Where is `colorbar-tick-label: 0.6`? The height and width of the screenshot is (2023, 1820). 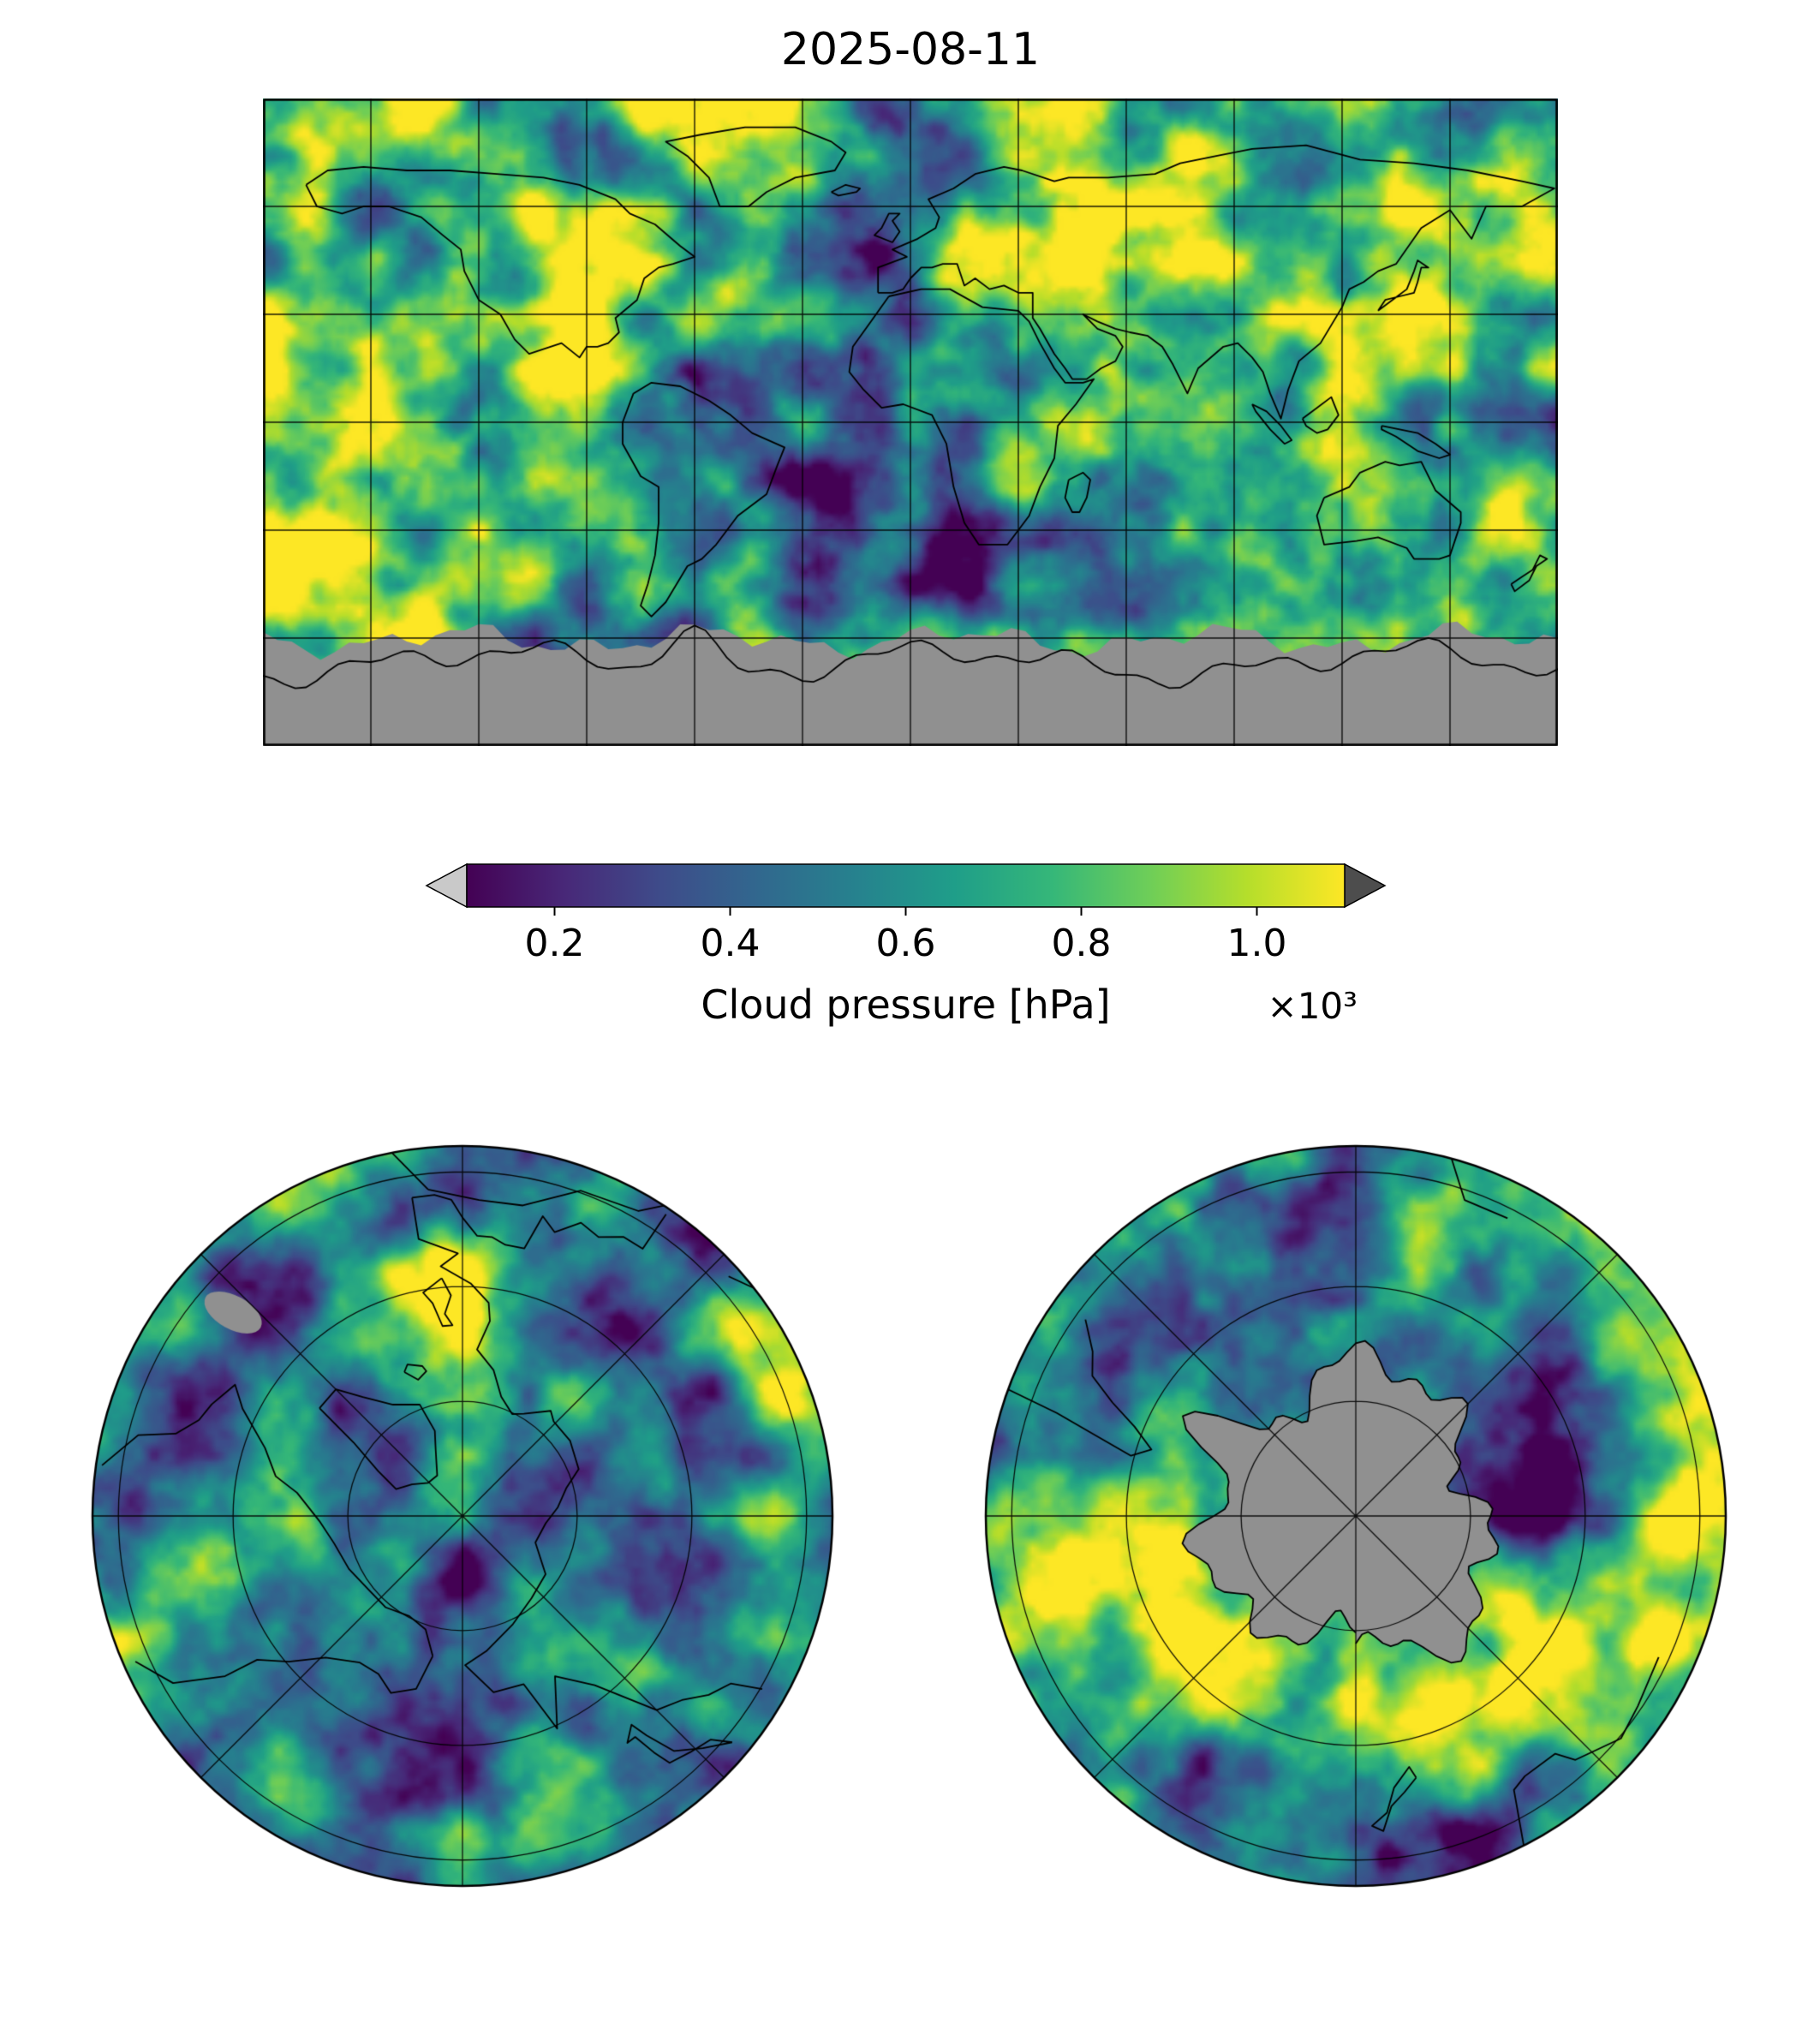
colorbar-tick-label: 0.6 is located at coordinates (905, 943).